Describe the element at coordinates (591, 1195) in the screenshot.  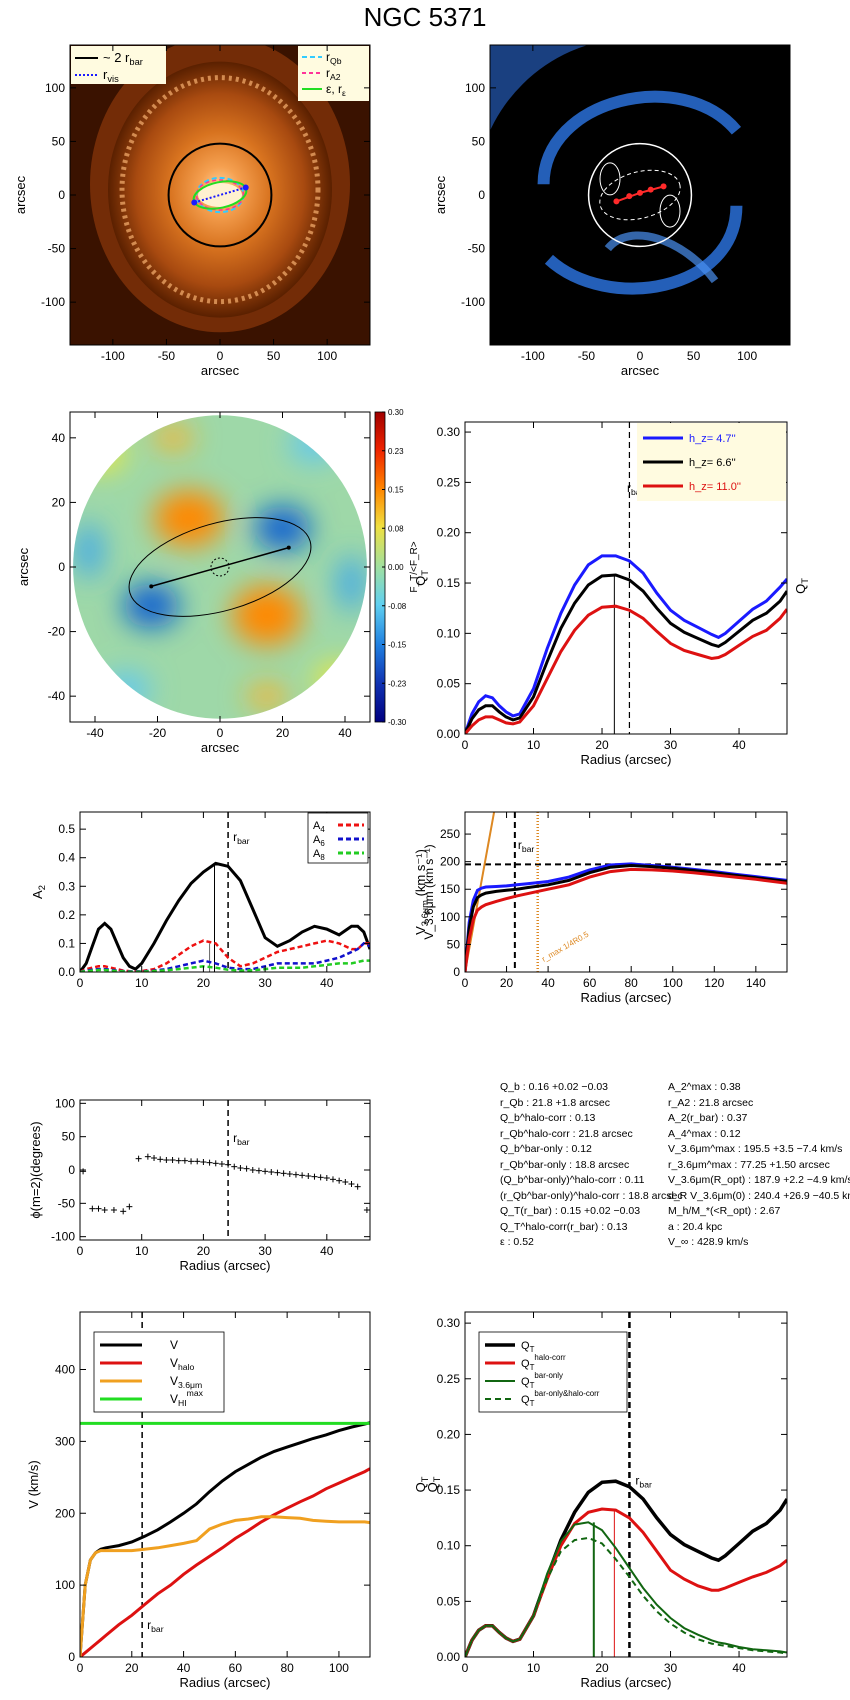
I see `parameter-row: (r_Qb^bar-only)^halo-corr : 18.8 arcsec` at that location.